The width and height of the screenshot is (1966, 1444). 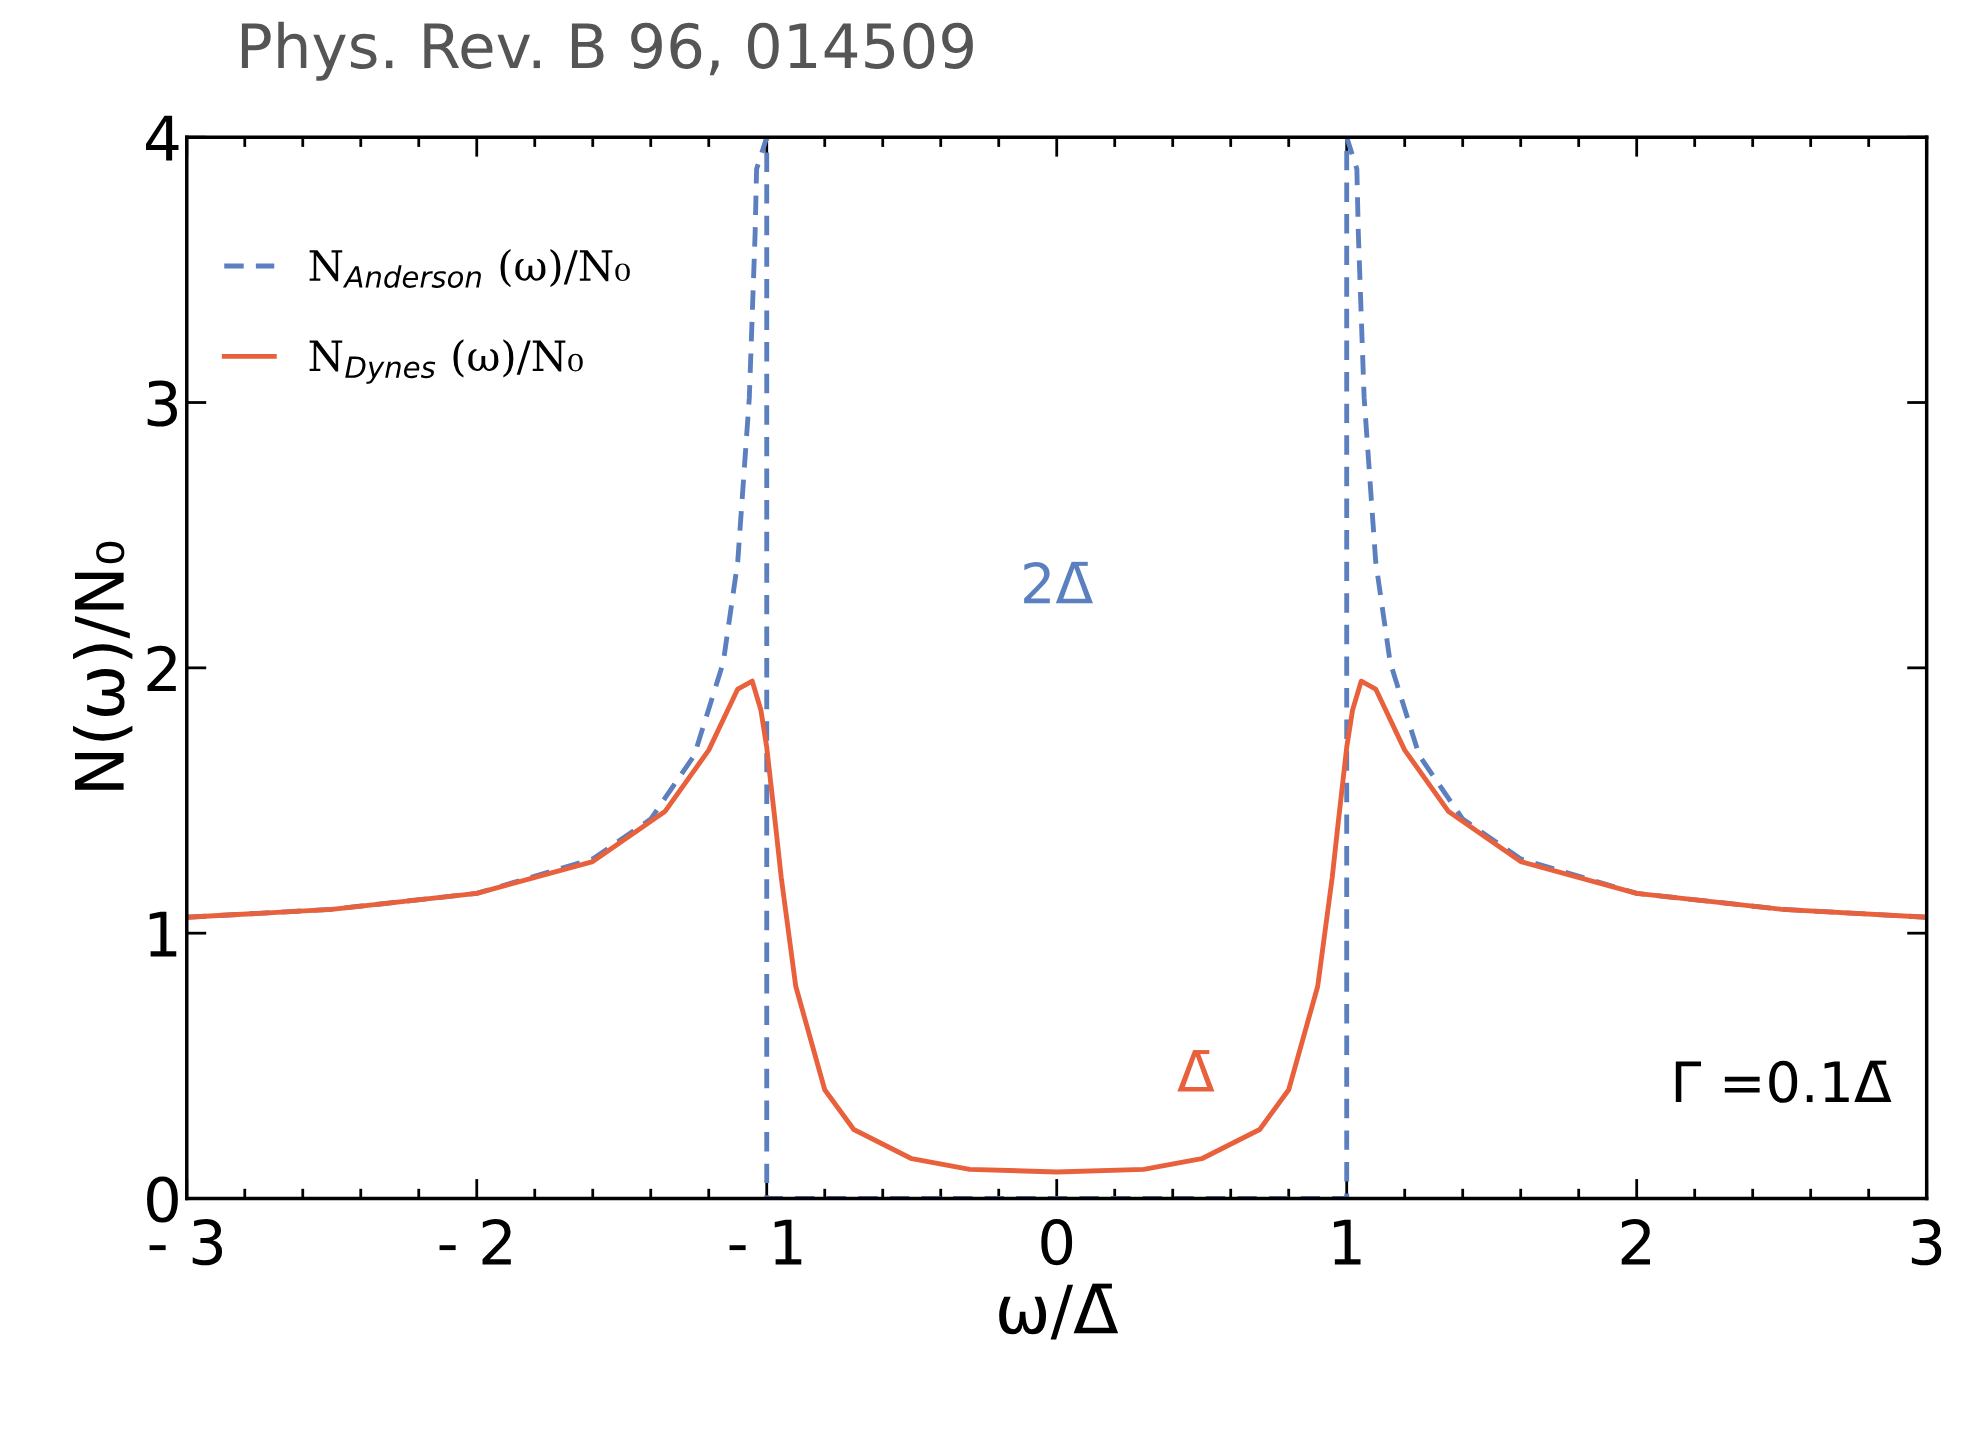 I want to click on y-tick-label: 1, so click(x=163, y=934).